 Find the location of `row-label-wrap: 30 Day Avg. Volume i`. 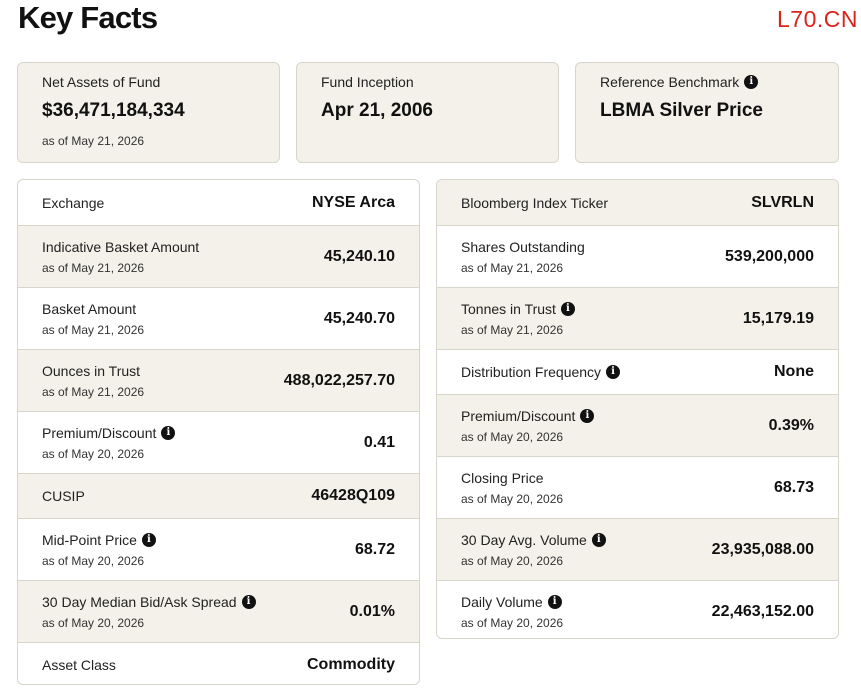

row-label-wrap: 30 Day Avg. Volume i is located at coordinates (533, 540).